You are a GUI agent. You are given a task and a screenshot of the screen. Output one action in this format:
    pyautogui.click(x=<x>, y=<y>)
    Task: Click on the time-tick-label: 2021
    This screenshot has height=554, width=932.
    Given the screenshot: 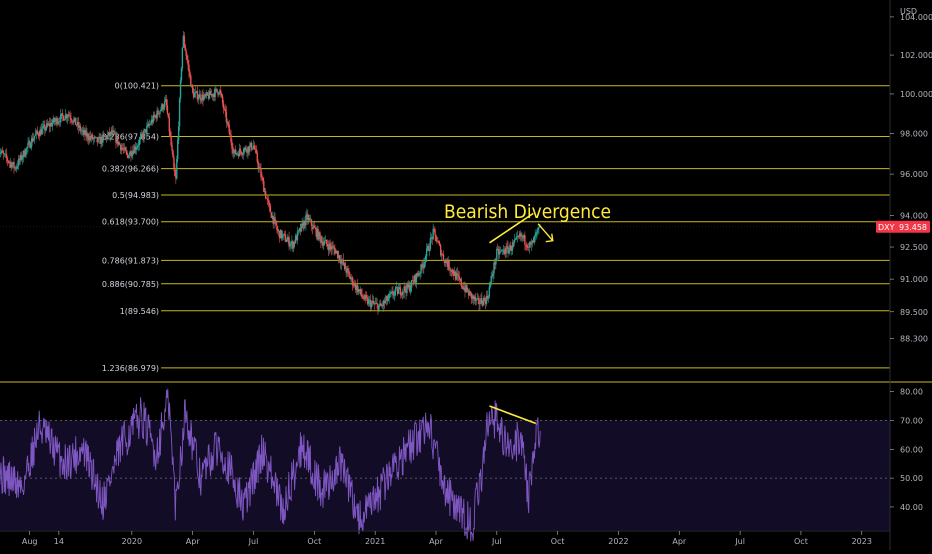 What is the action you would take?
    pyautogui.click(x=375, y=541)
    